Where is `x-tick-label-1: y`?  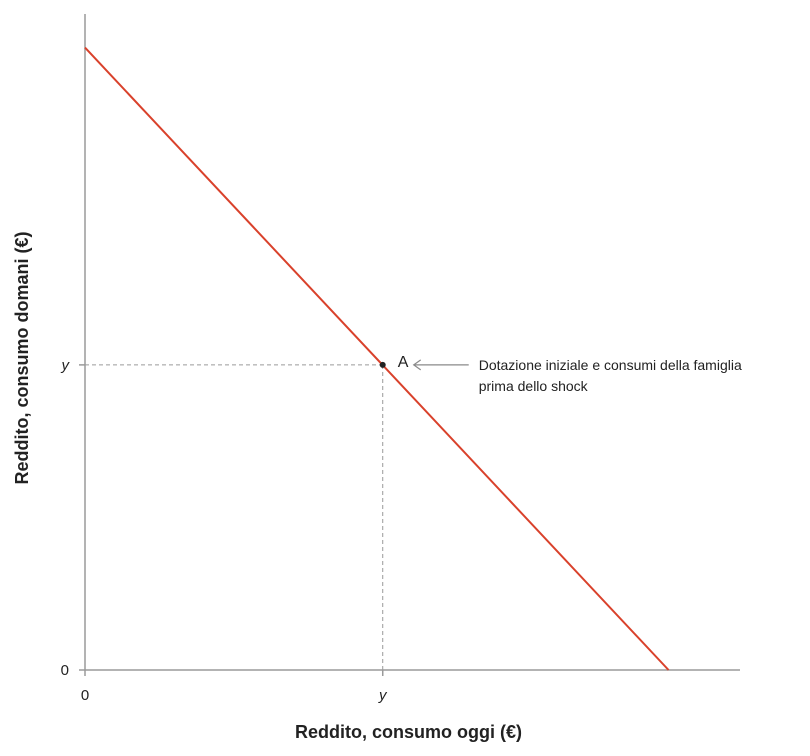
x-tick-label-1: y is located at coordinates (383, 695).